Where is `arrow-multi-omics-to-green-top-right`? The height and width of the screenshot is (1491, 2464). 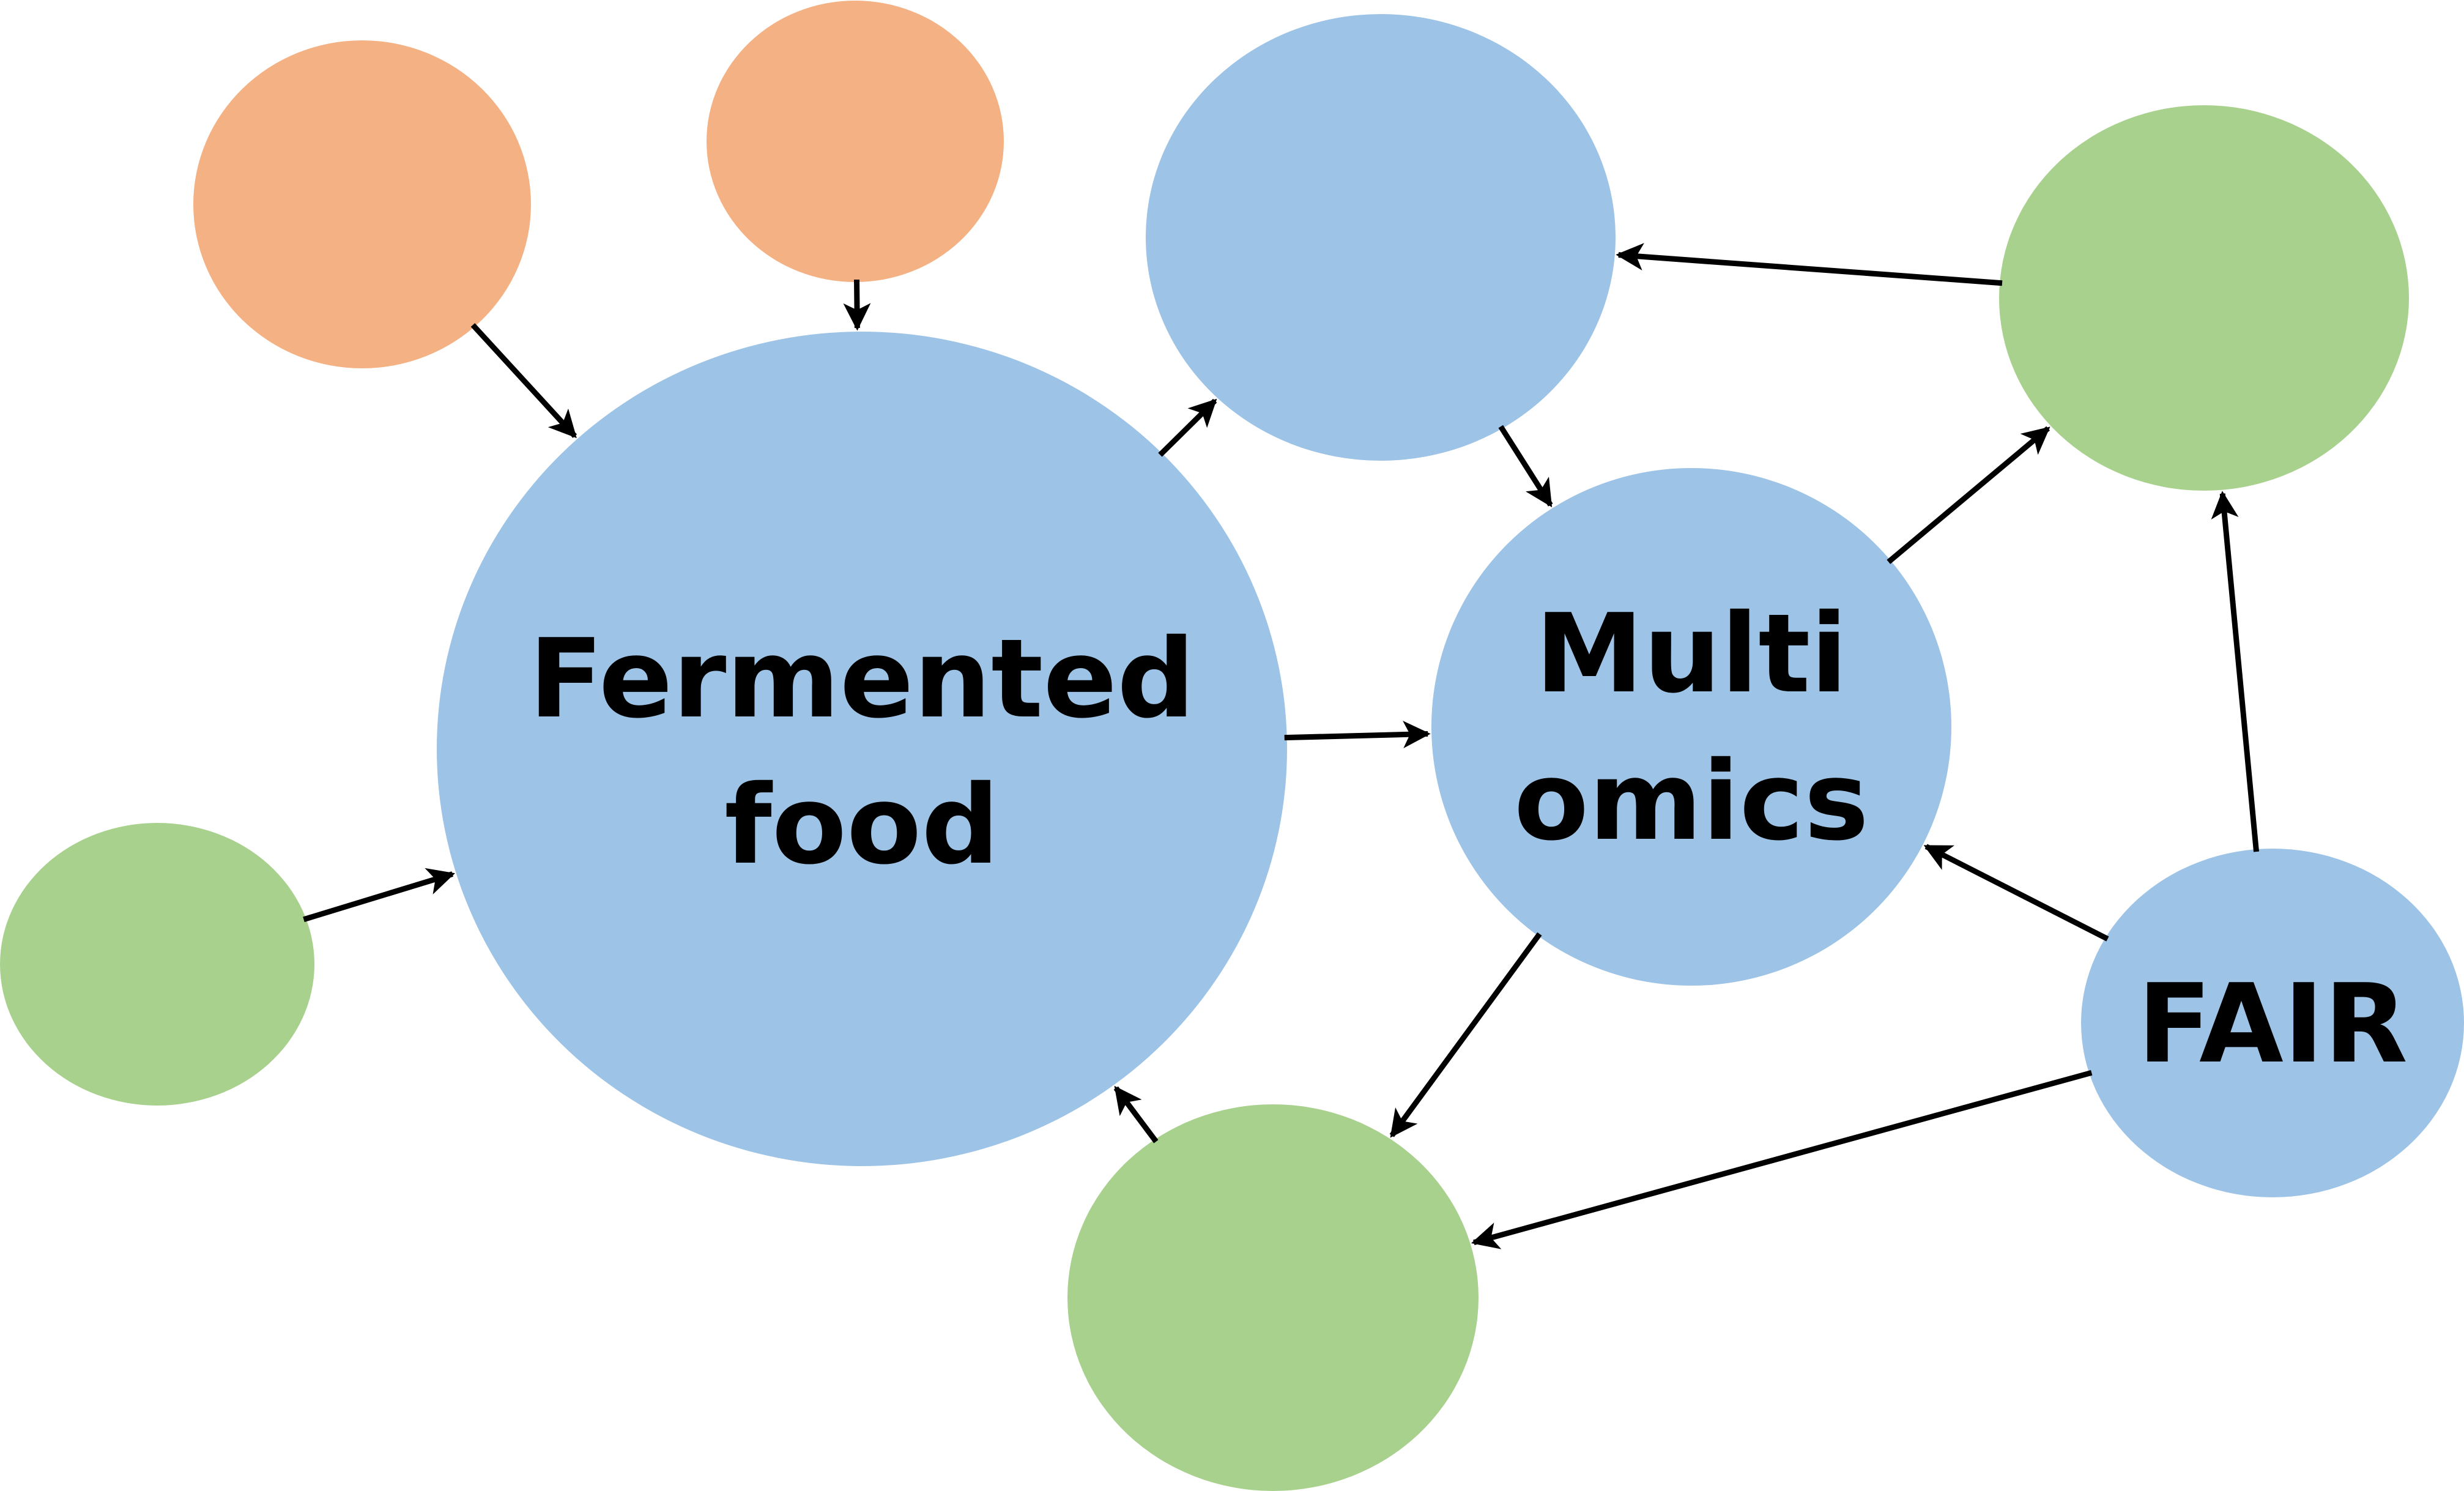 arrow-multi-omics-to-green-top-right is located at coordinates (1968, 495).